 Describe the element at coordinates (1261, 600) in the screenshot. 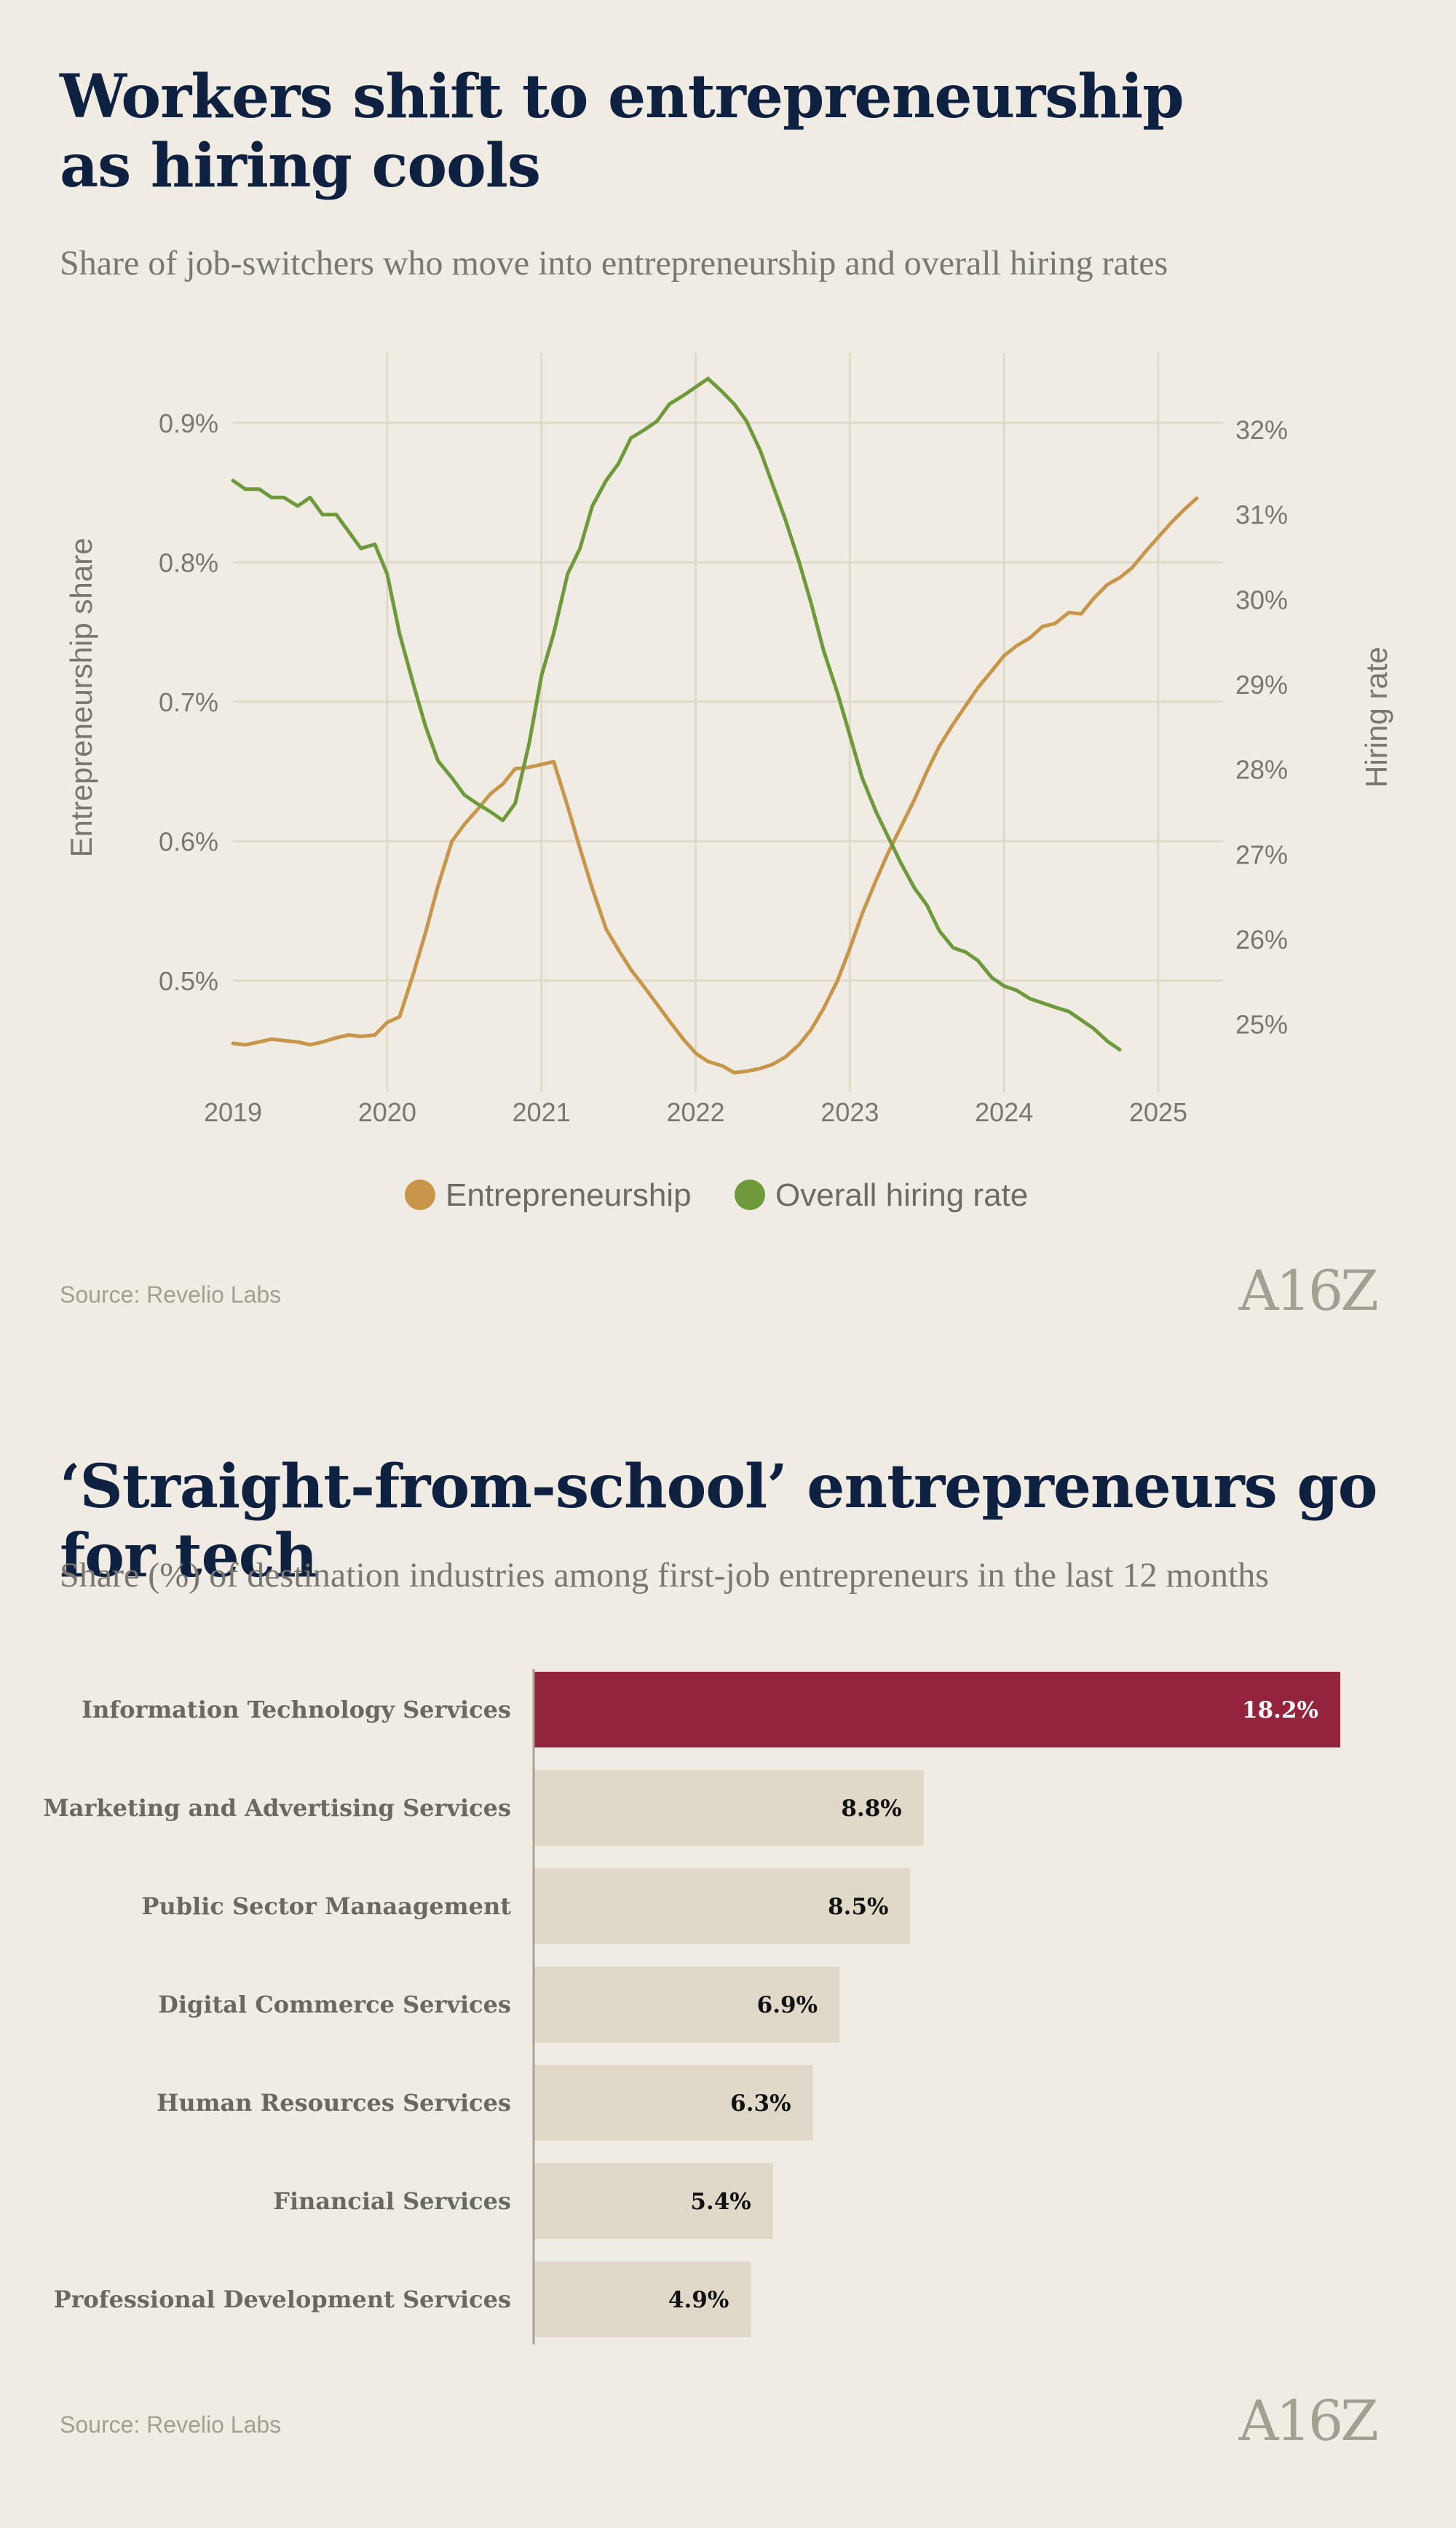

I see `right-tick-label: 30%` at that location.